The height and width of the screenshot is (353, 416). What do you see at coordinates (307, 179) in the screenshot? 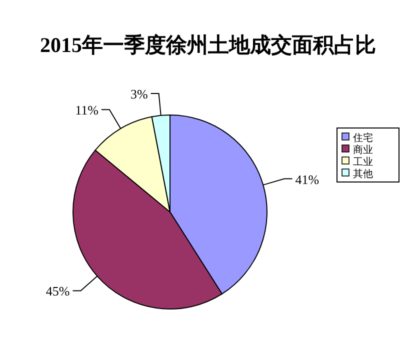
I see `data-label: 41%` at bounding box center [307, 179].